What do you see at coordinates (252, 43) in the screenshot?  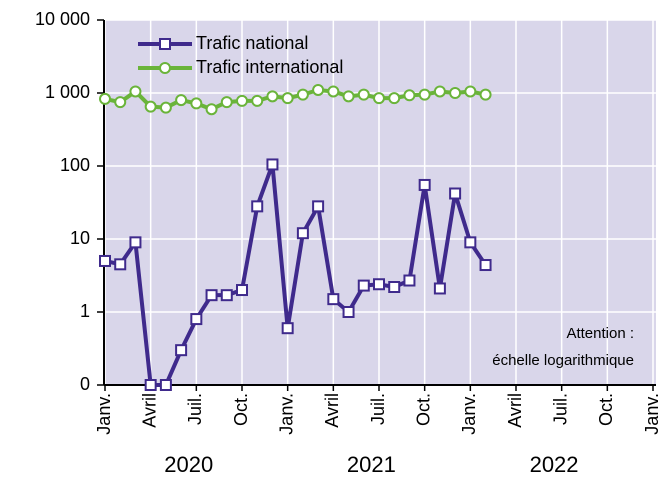 I see `legend-label: Trafic national` at bounding box center [252, 43].